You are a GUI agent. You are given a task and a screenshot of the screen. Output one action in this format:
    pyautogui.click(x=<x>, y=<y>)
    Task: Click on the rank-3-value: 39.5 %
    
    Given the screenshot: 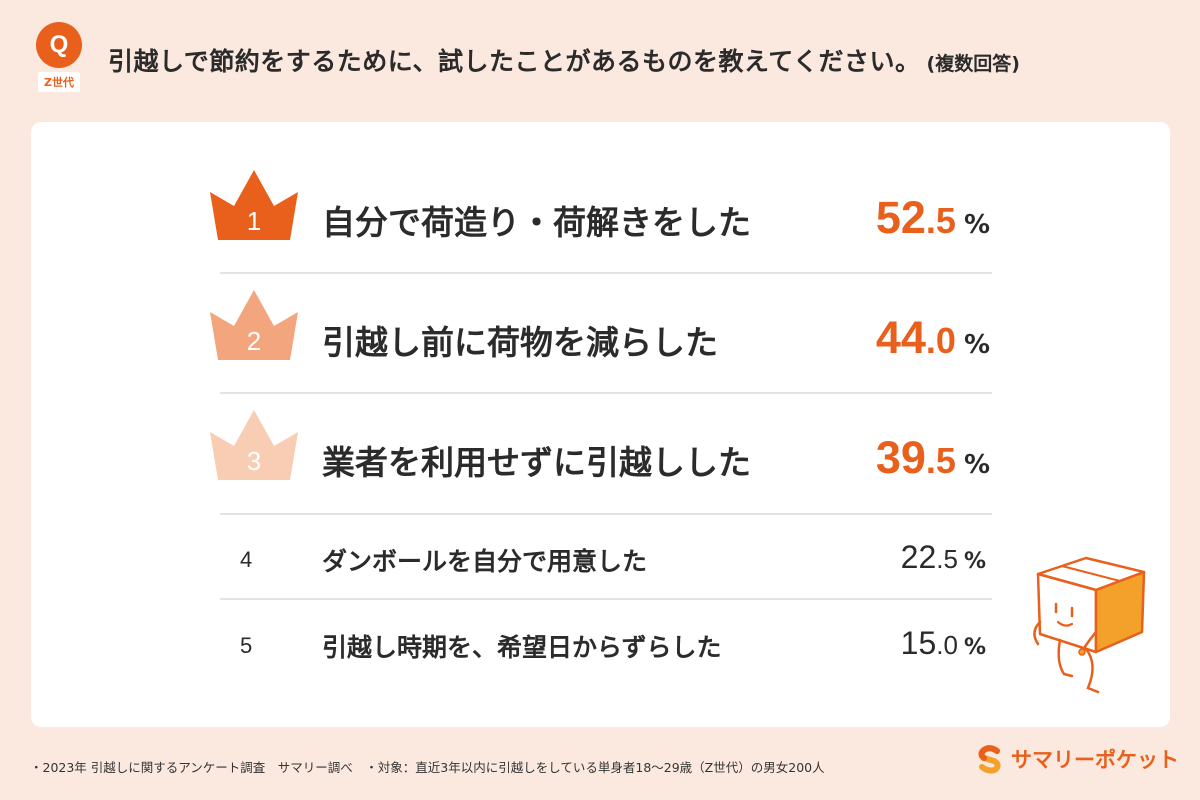 What is the action you would take?
    pyautogui.click(x=932, y=457)
    